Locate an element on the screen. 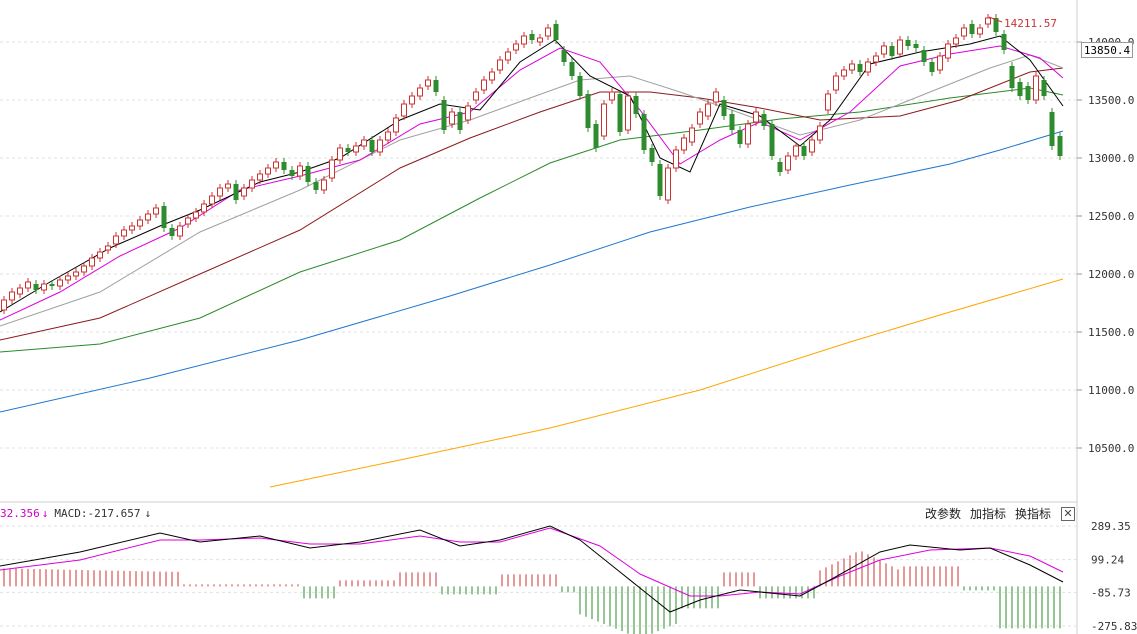  edit-params-button: 改参数 is located at coordinates (943, 514).